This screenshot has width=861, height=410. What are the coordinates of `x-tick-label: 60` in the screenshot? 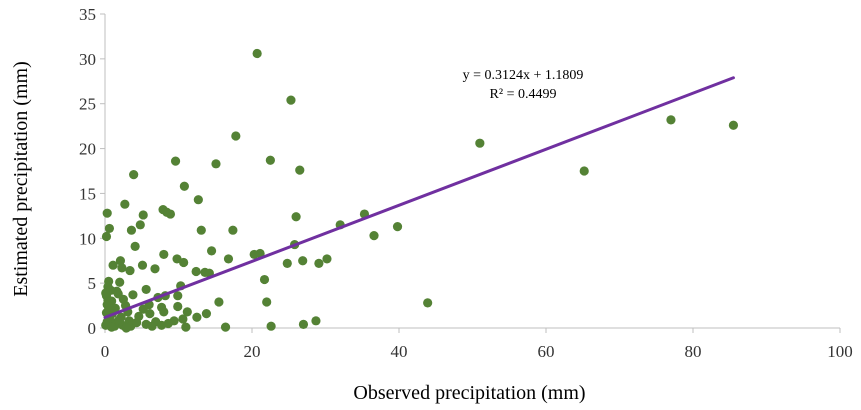 It's located at (546, 351).